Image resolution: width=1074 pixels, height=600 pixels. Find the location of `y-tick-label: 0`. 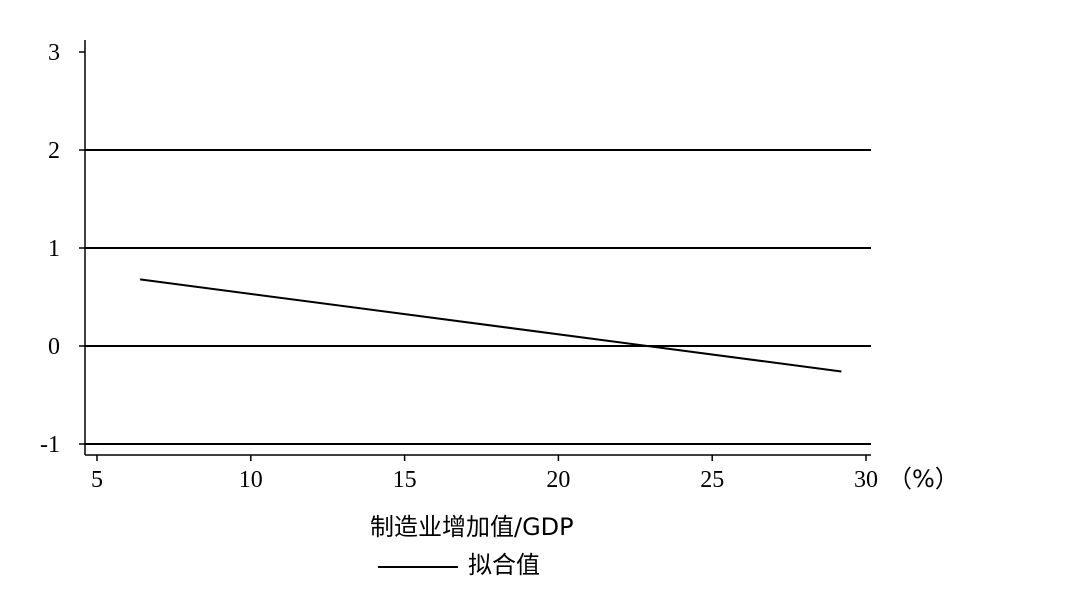

y-tick-label: 0 is located at coordinates (54, 347).